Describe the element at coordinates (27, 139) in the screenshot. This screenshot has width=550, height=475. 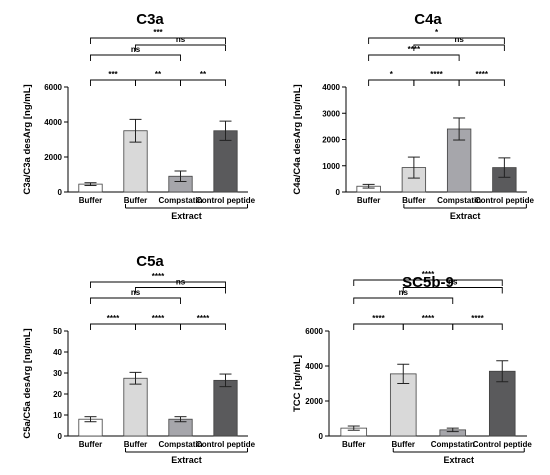
I see `y-axis-label: C3a/C3a desArg [ng/mL]` at that location.